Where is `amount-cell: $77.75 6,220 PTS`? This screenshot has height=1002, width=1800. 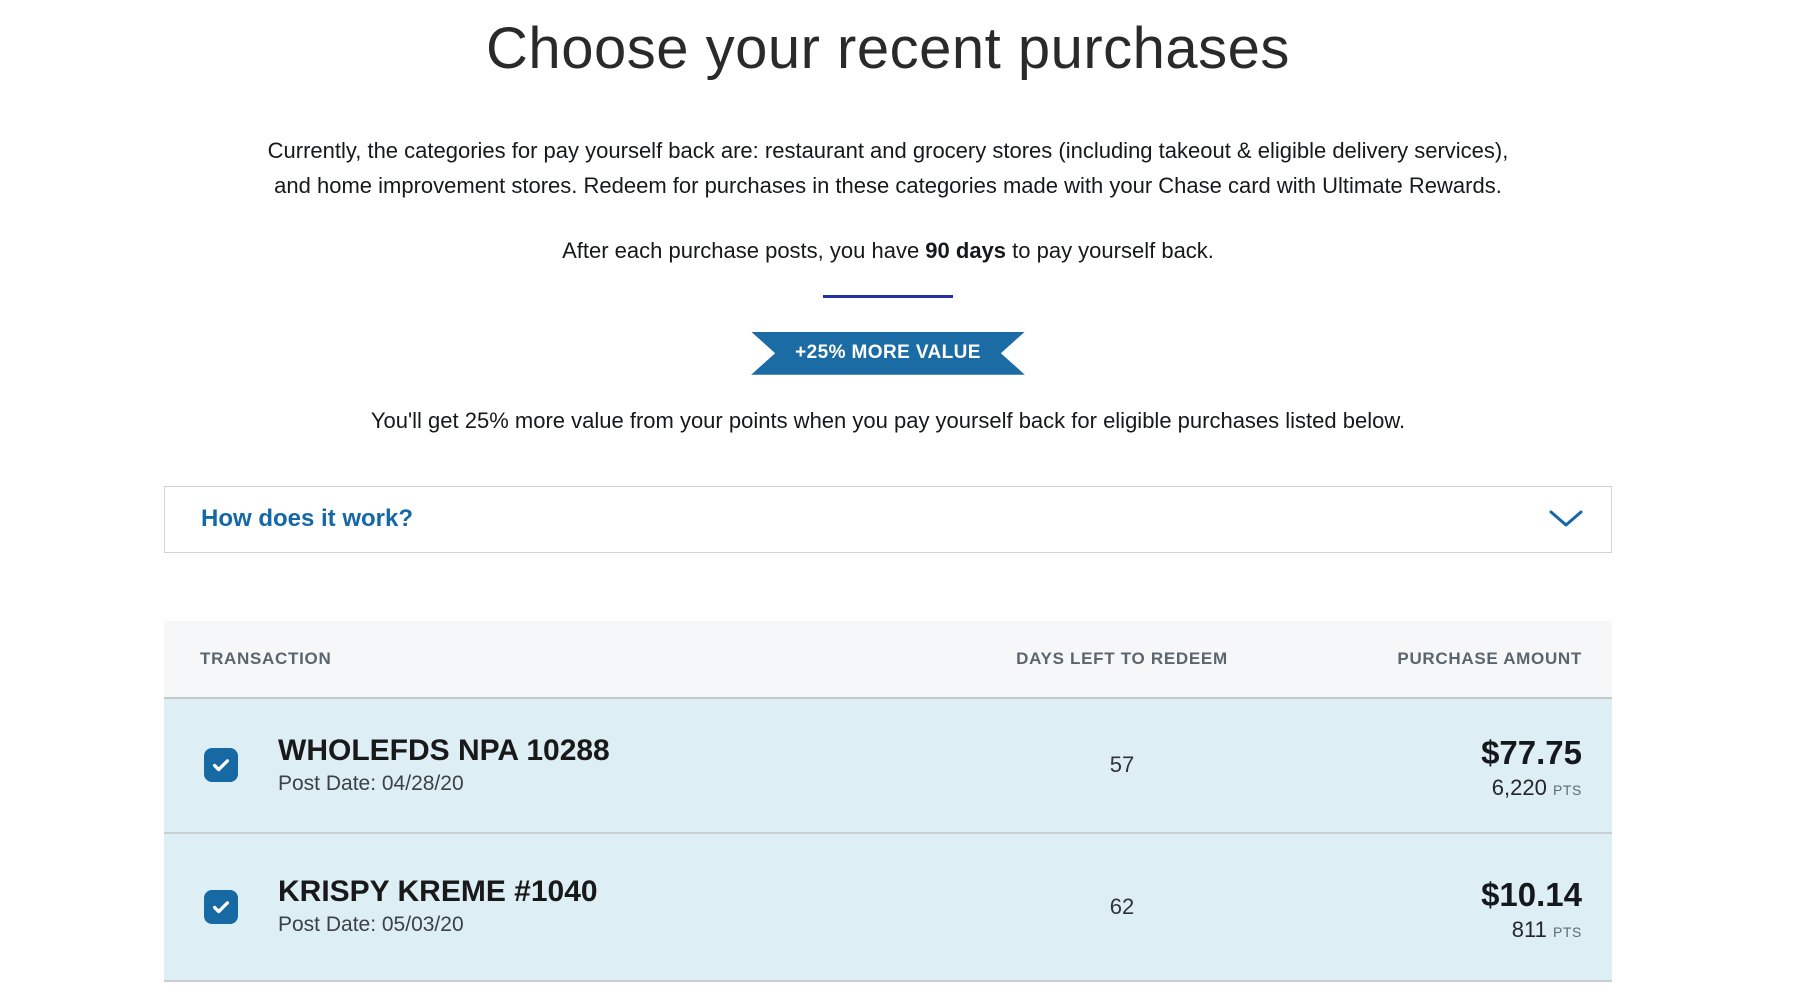
amount-cell: $77.75 6,220 PTS is located at coordinates (1447, 765).